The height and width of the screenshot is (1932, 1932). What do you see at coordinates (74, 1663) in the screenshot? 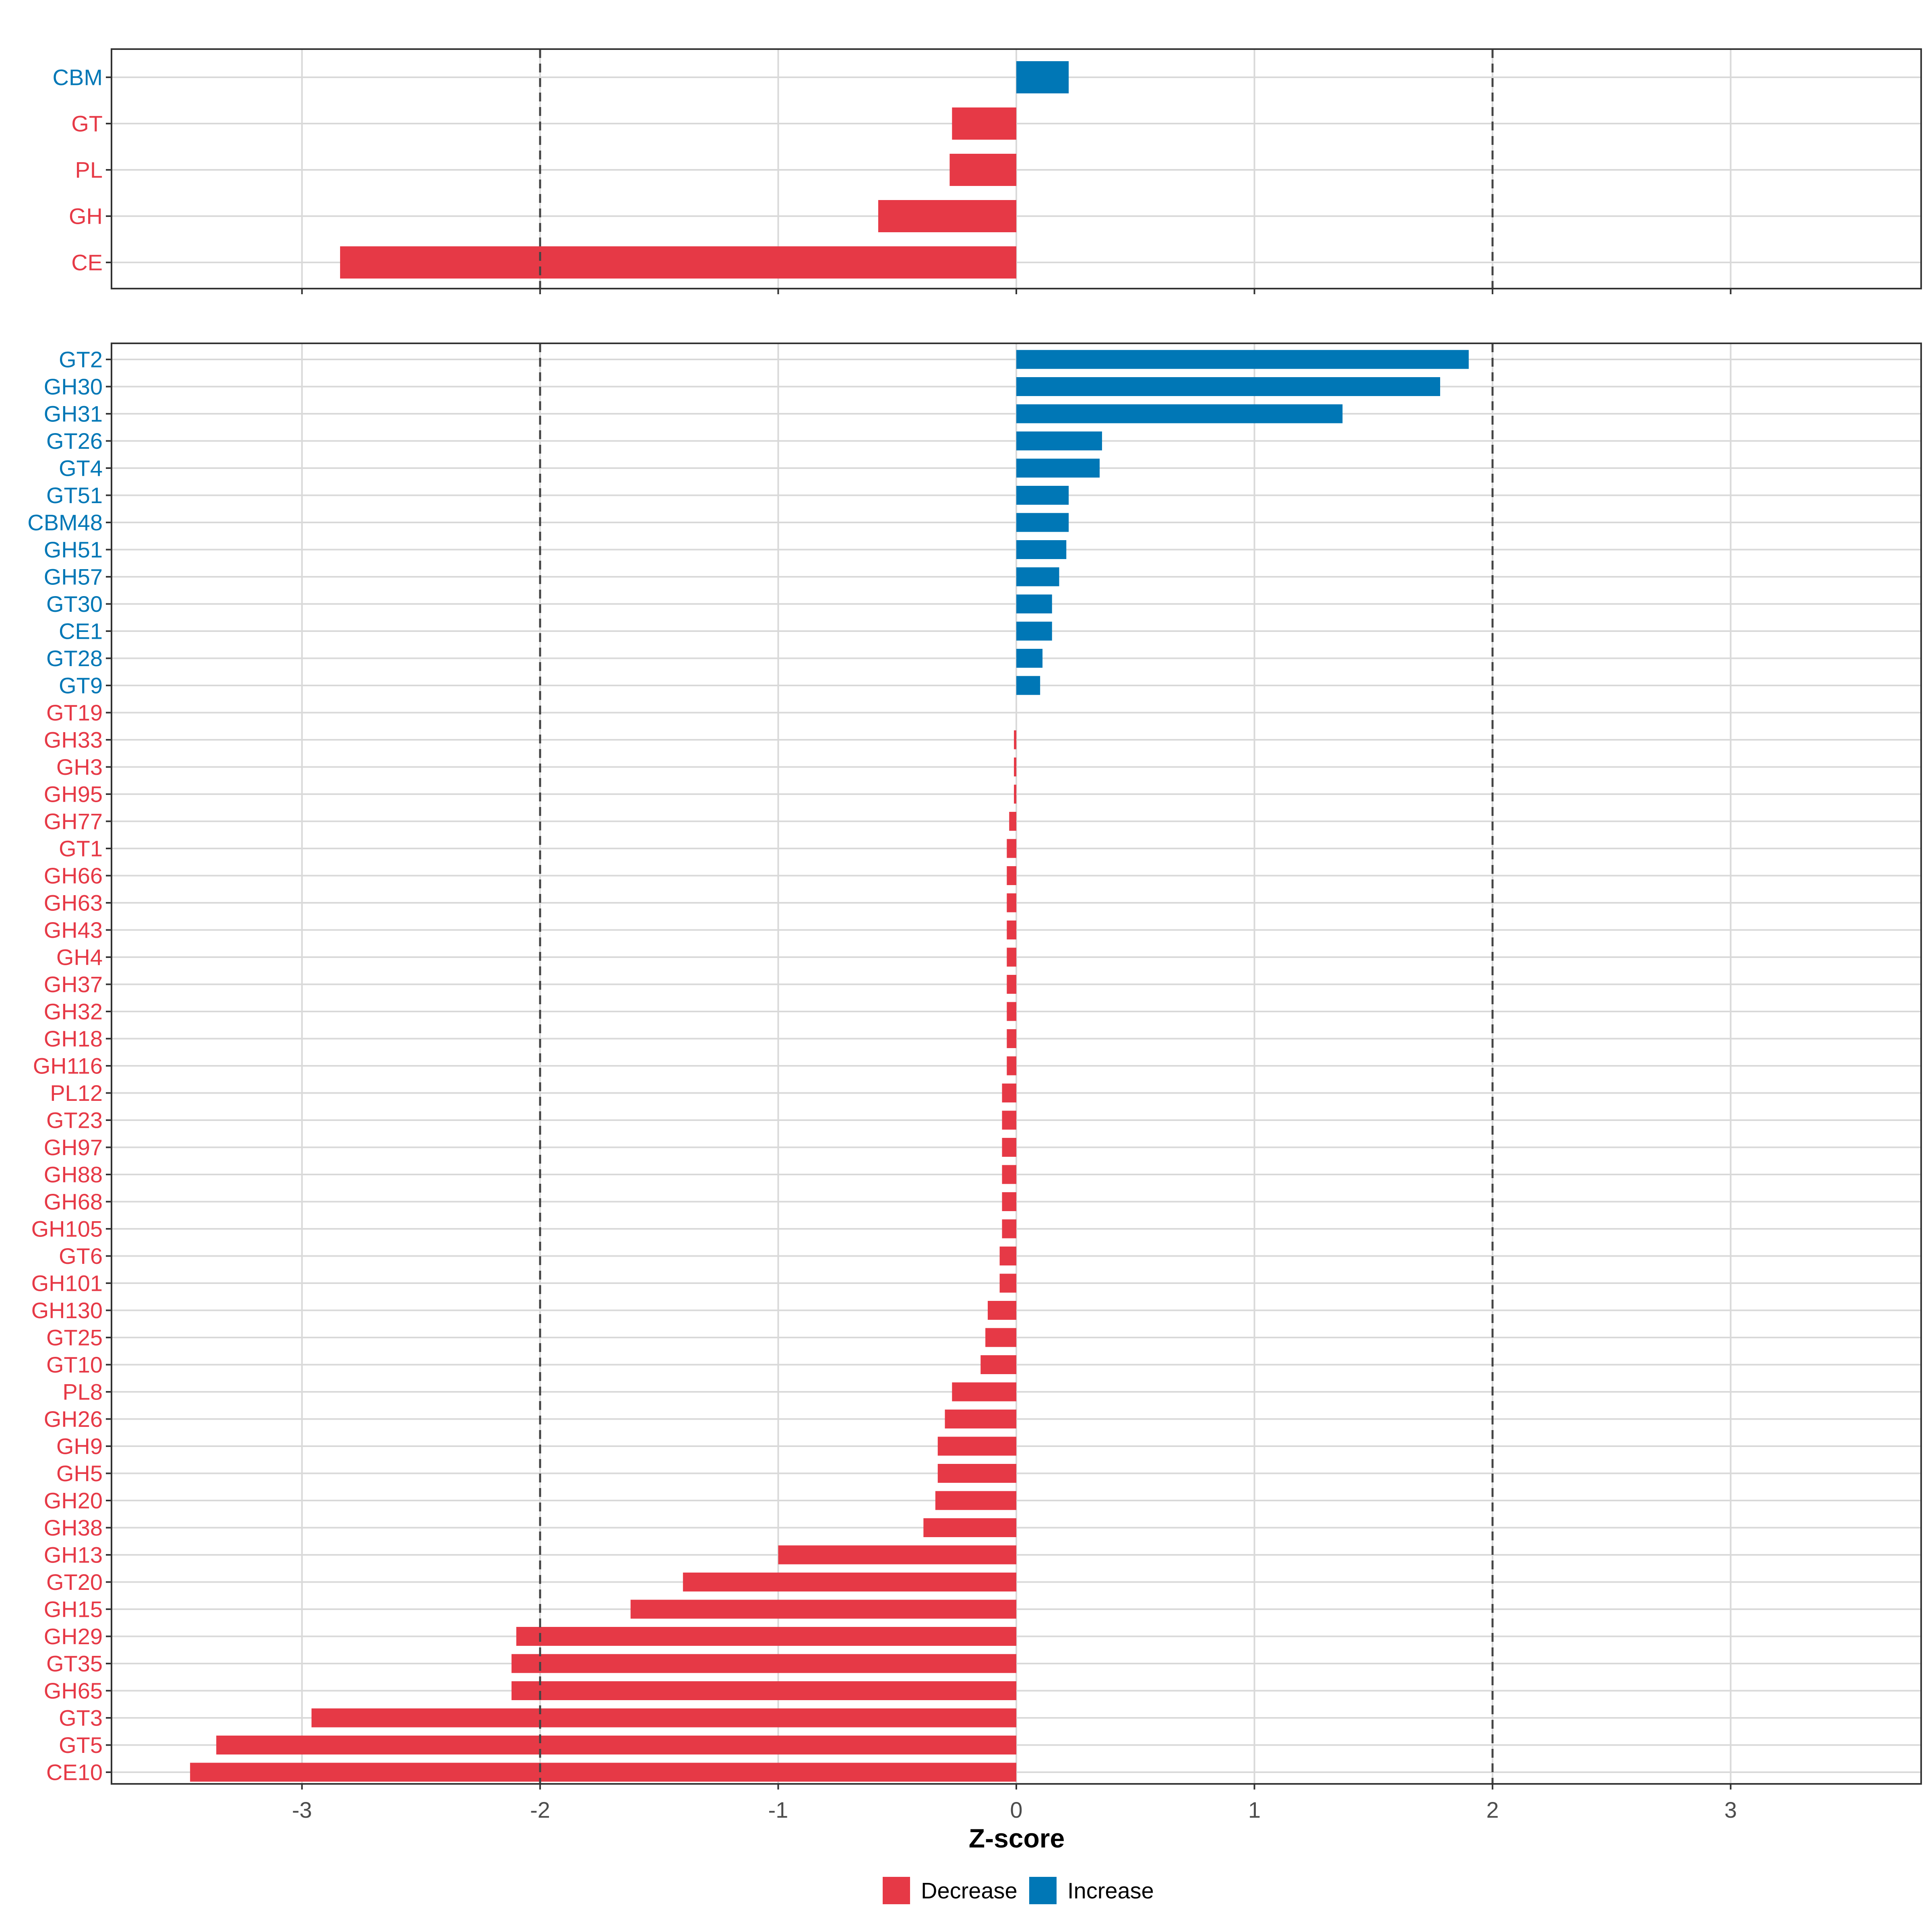
I see `y-tick-label: GT35` at bounding box center [74, 1663].